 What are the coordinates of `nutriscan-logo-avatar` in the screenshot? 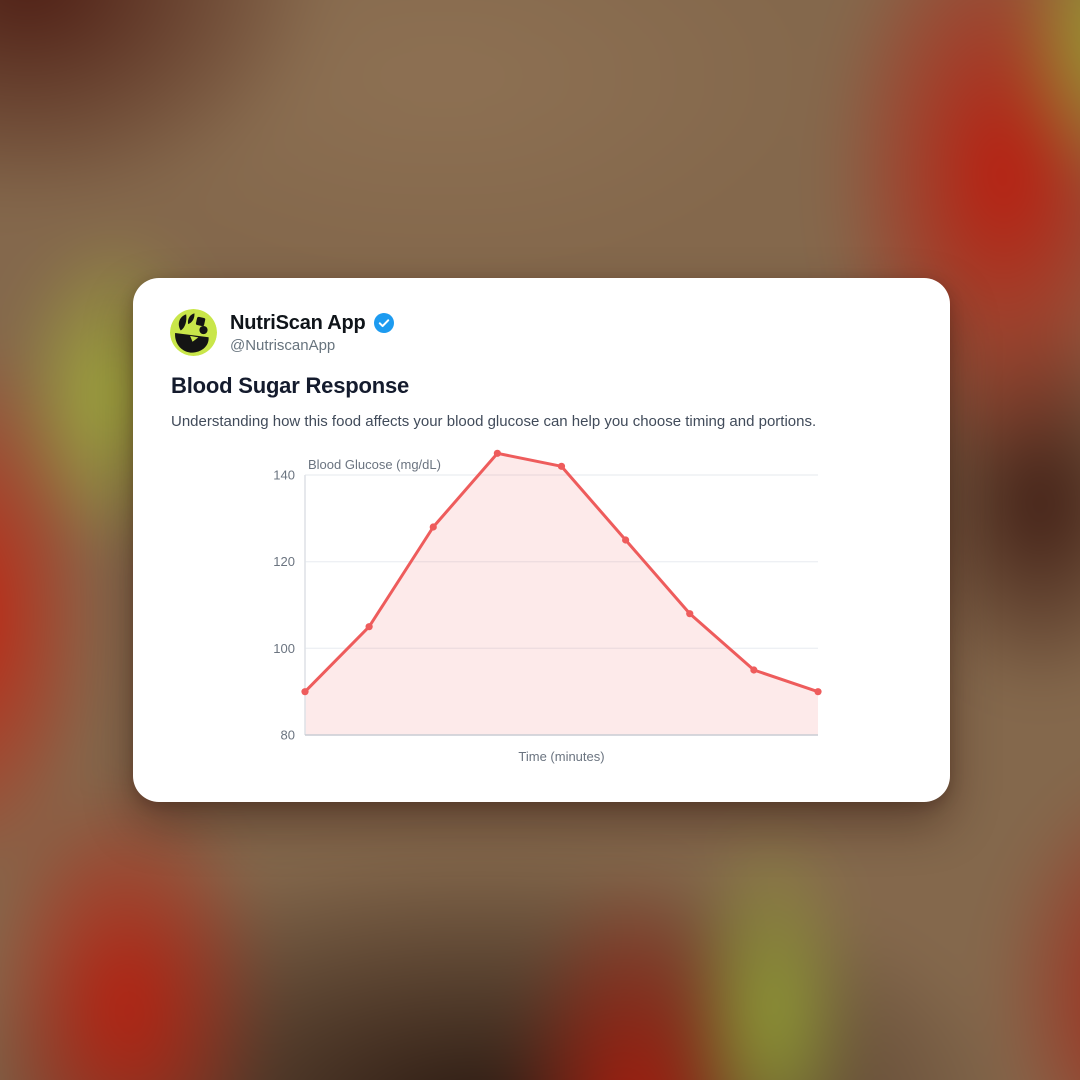 It's located at (193, 332).